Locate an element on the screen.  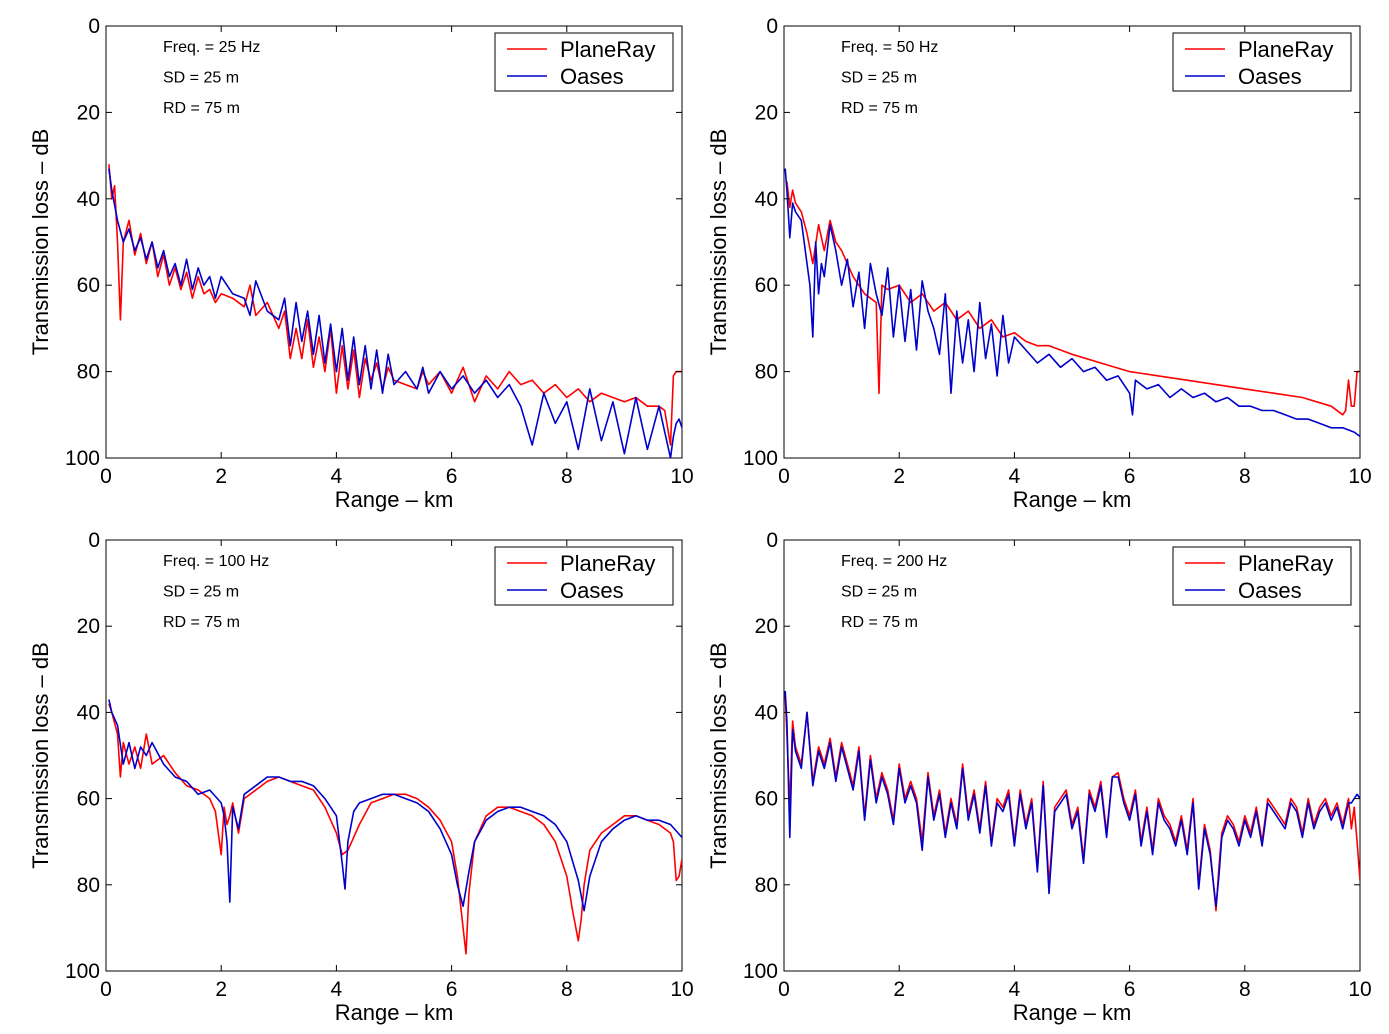
annotation-text: Freq. = 25 Hz is located at coordinates (211, 47).